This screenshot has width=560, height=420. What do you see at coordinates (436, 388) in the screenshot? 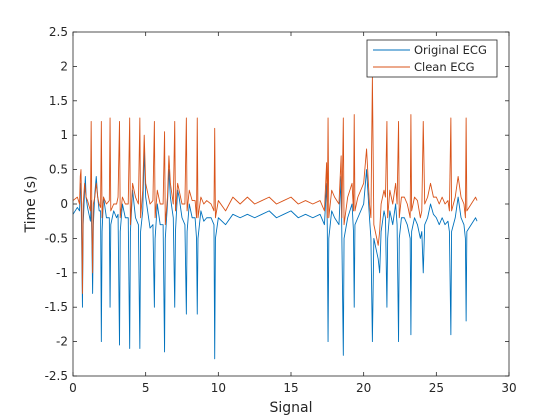
I see `x-tick-label: 25` at bounding box center [436, 388].